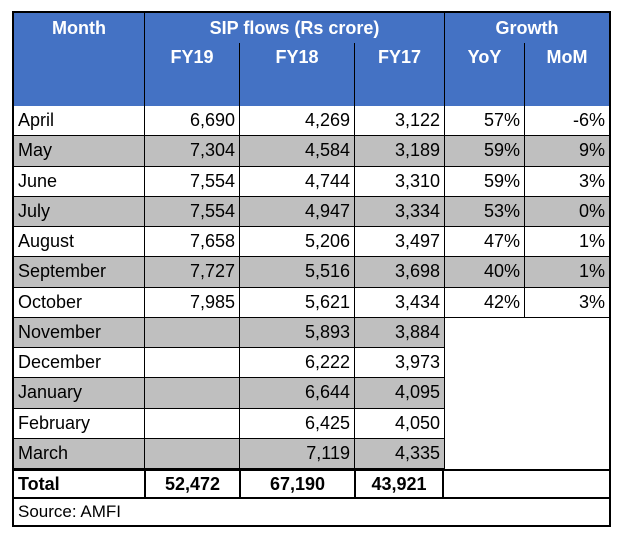 The image size is (637, 537). What do you see at coordinates (399, 242) in the screenshot?
I see `cell-fy17: 3,497` at bounding box center [399, 242].